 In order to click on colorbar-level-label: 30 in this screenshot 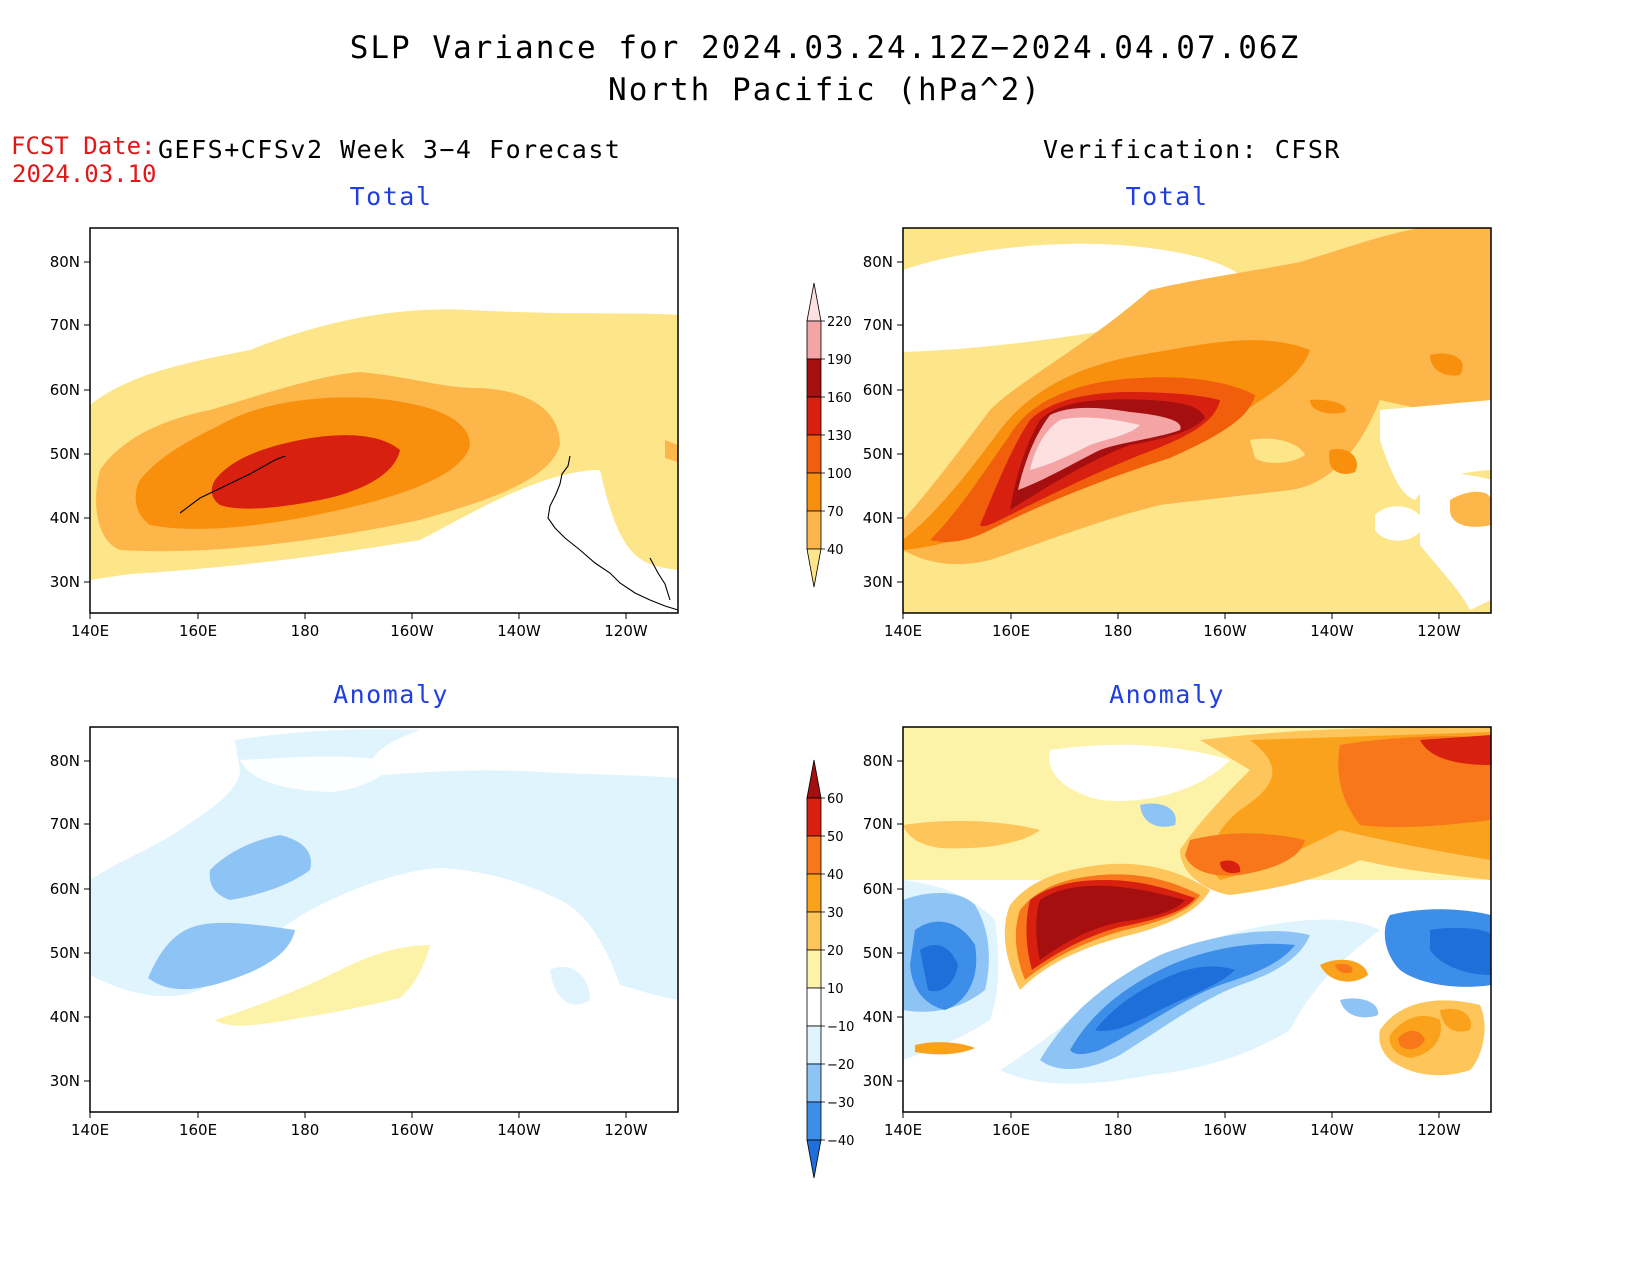, I will do `click(835, 913)`.